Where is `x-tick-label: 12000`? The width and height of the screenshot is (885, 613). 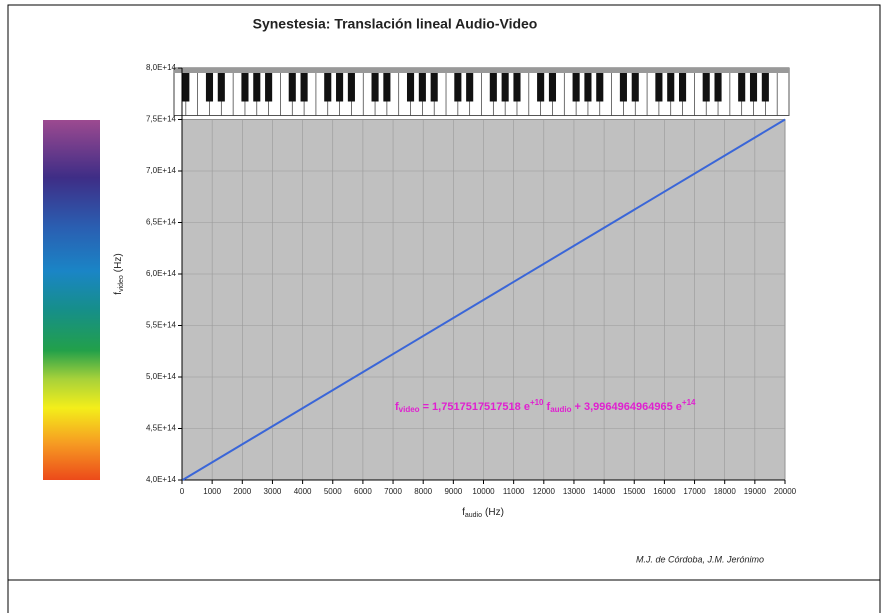 x-tick-label: 12000 is located at coordinates (544, 491).